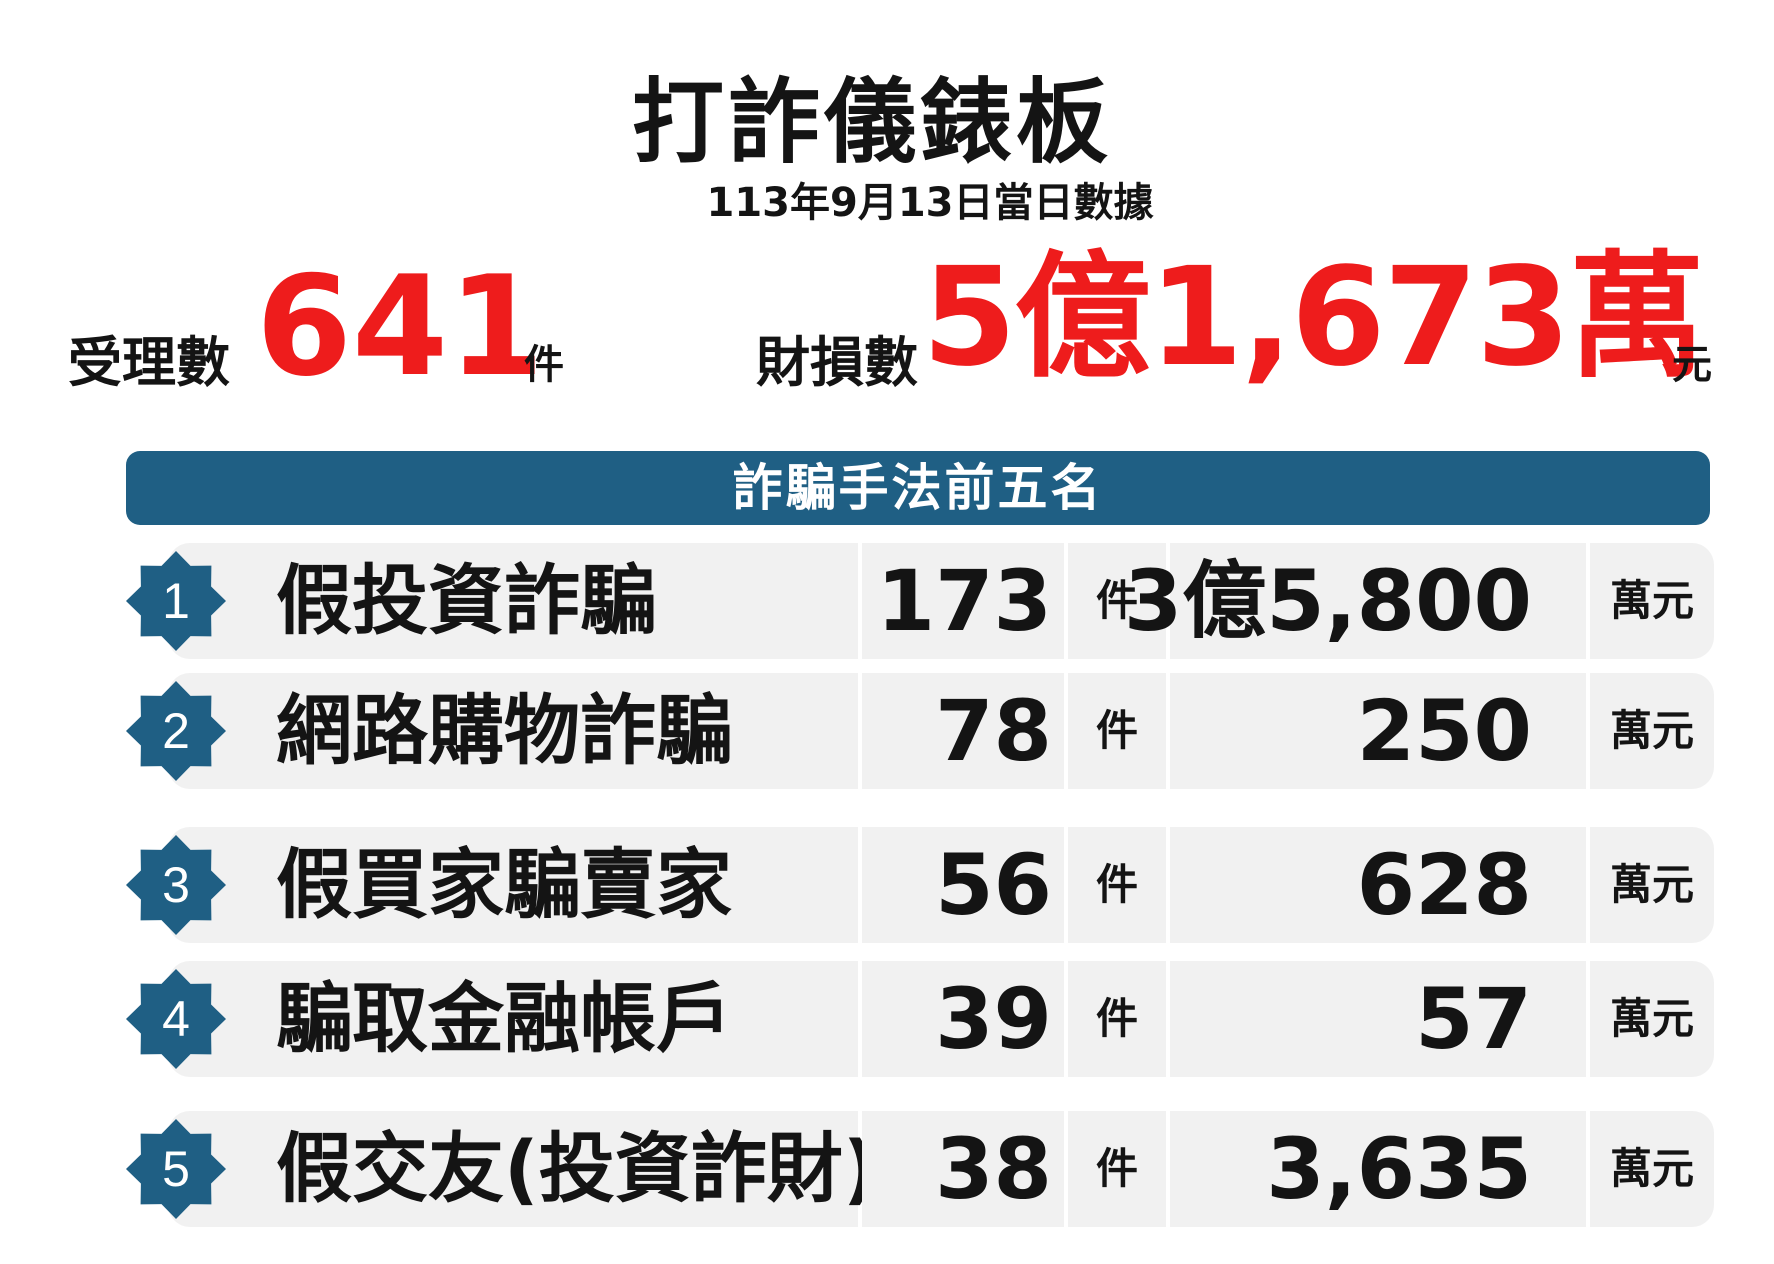  I want to click on count-cell: 78, so click(963, 731).